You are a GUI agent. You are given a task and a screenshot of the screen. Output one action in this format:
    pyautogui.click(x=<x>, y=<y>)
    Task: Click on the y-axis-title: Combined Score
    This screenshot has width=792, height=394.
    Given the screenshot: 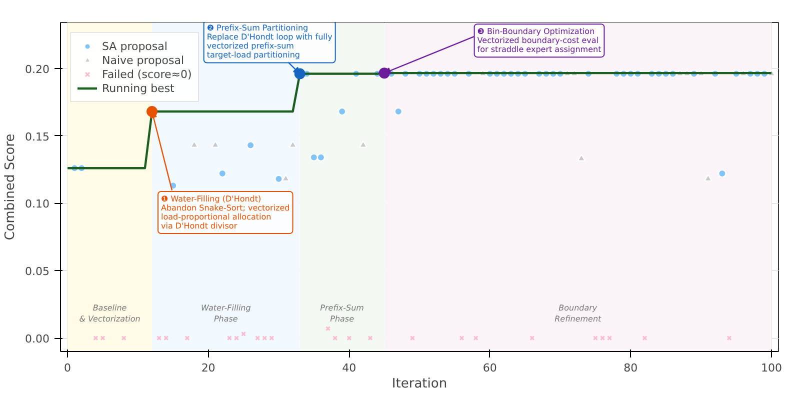 What is the action you would take?
    pyautogui.click(x=10, y=187)
    